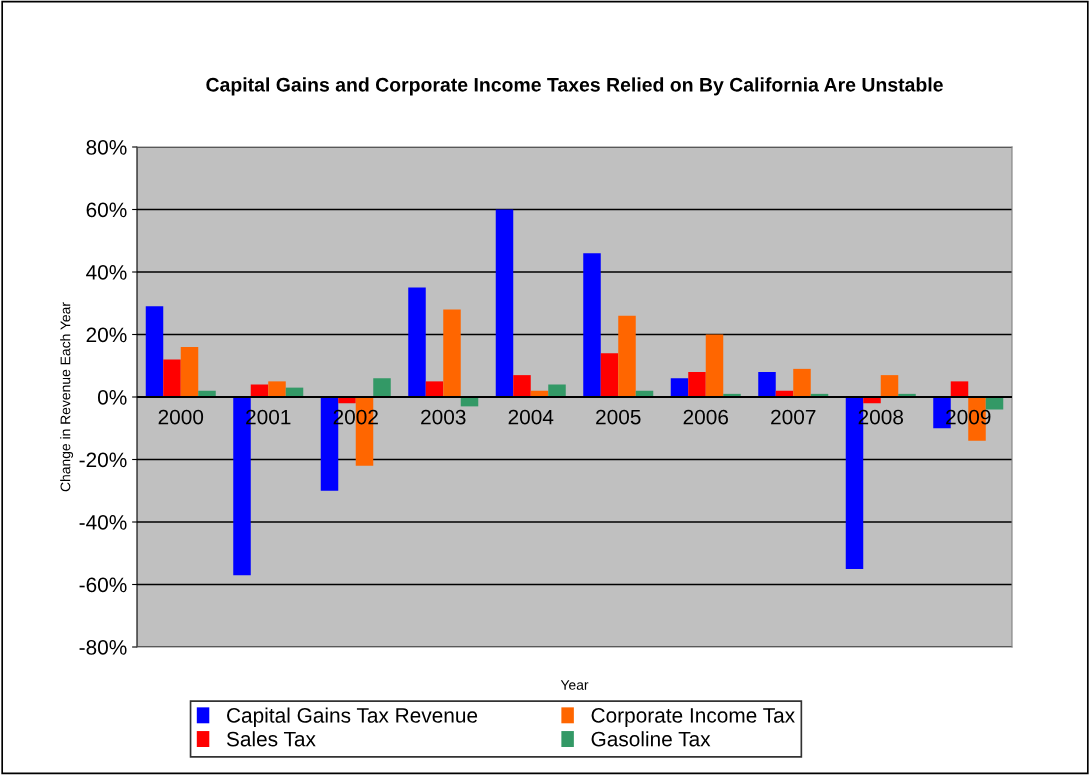  I want to click on y-axis-title: Change in Revenue Each Year, so click(67, 397).